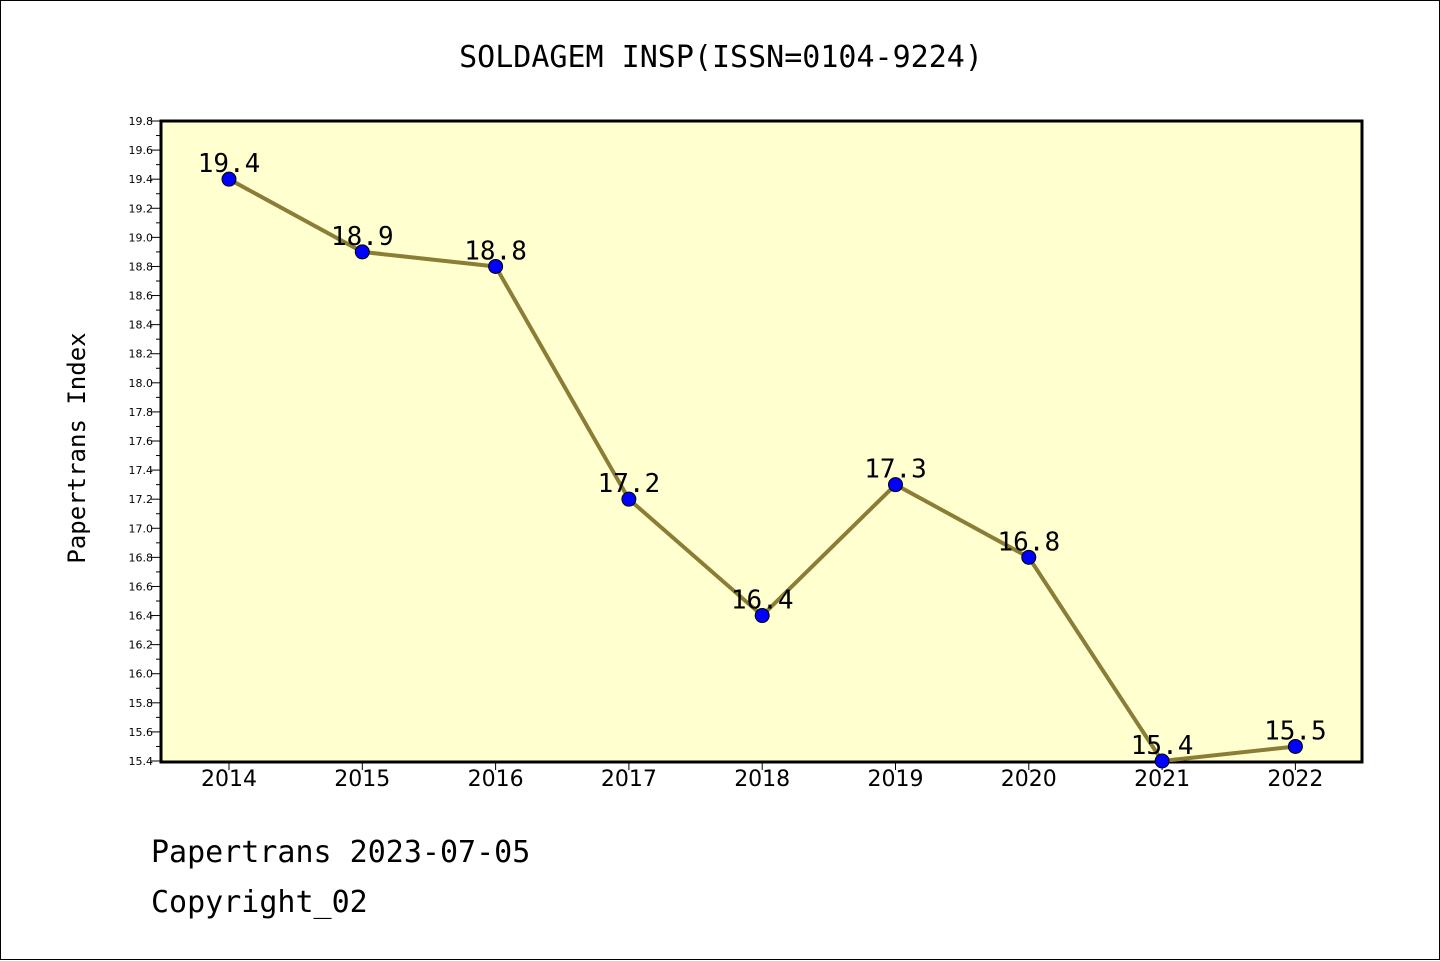 This screenshot has height=961, width=1440. I want to click on y-tick-label: 17.8, so click(141, 412).